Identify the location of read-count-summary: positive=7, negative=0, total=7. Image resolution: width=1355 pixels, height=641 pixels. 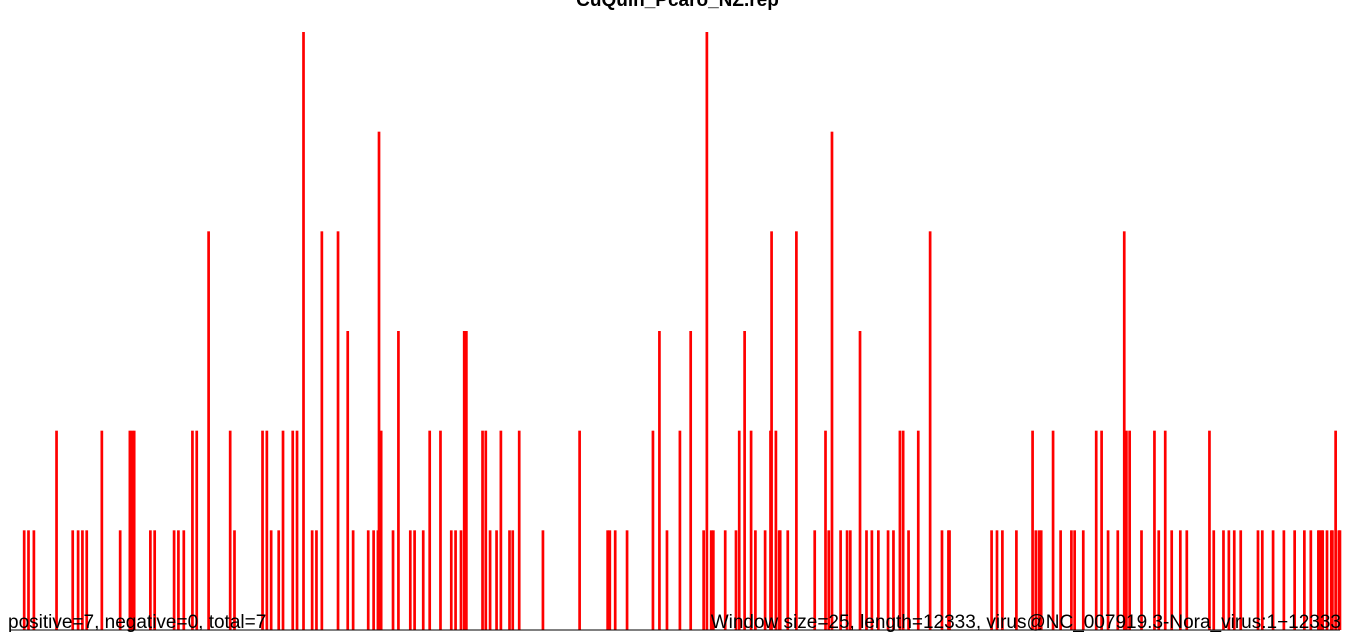
(137, 622).